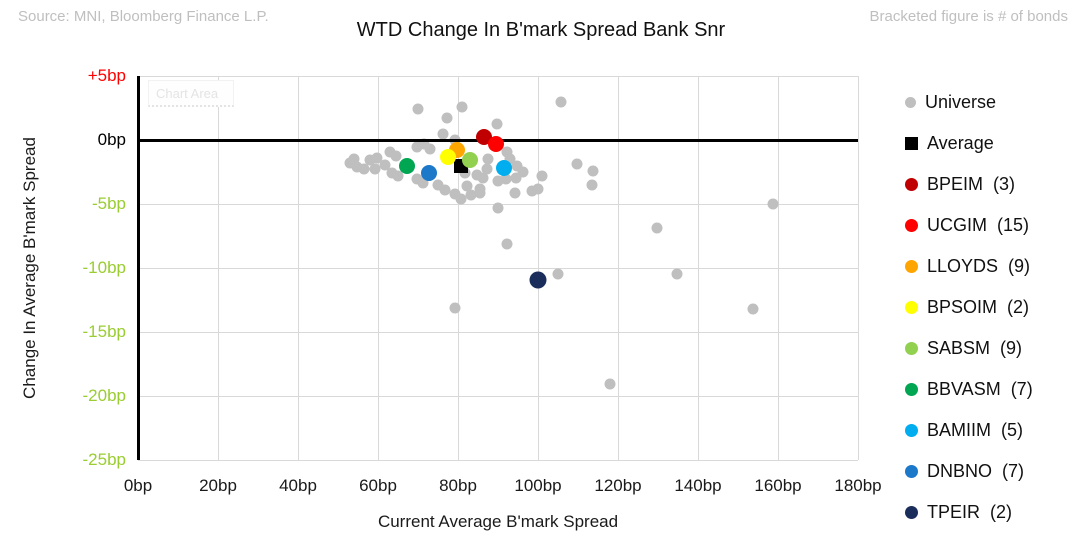  What do you see at coordinates (106, 75) in the screenshot?
I see `y-tick-label: +5bp` at bounding box center [106, 75].